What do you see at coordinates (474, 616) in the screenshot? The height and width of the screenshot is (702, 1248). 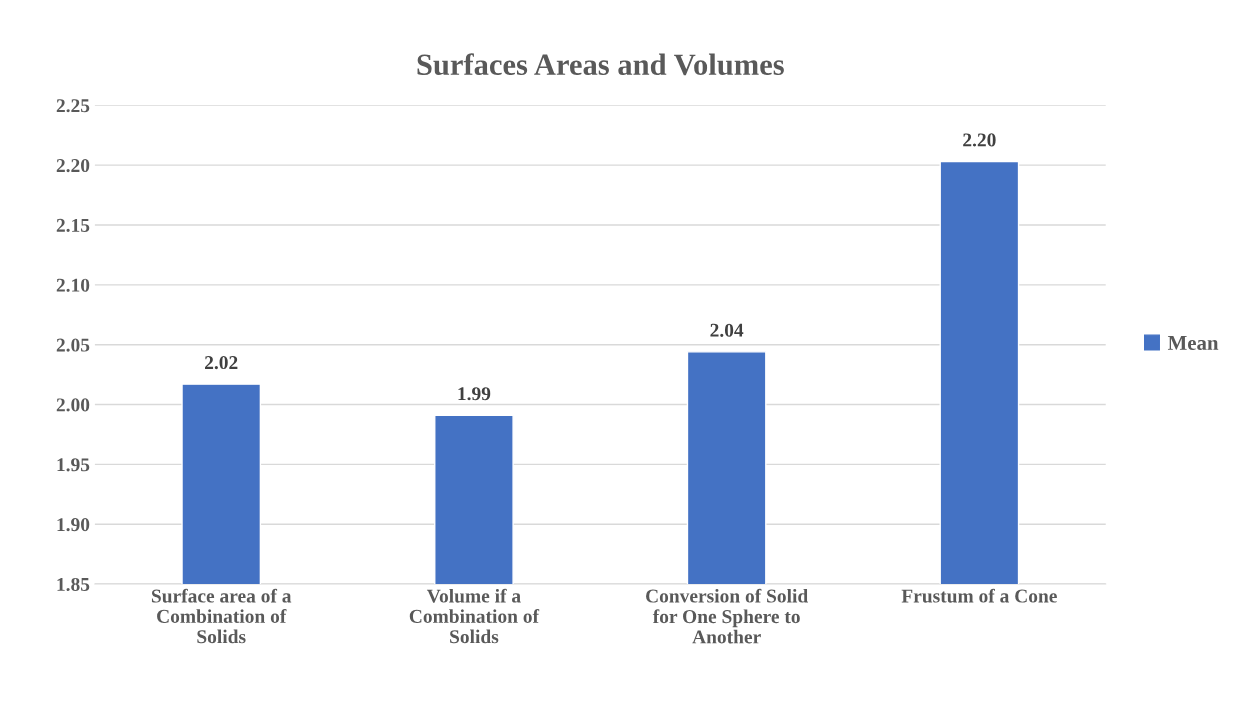 I see `x-tick-label: Volume if a Combination of Solids` at bounding box center [474, 616].